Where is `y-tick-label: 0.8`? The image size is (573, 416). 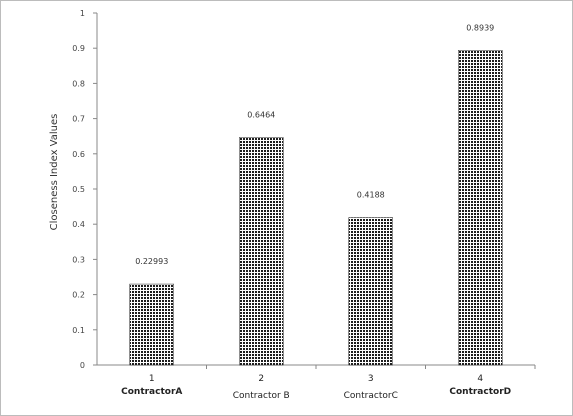 y-tick-label: 0.8 is located at coordinates (78, 83).